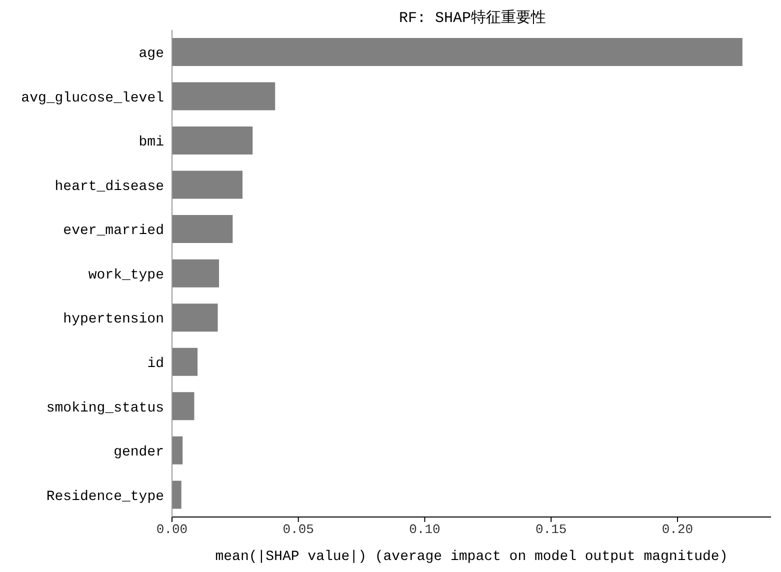 The width and height of the screenshot is (781, 572). What do you see at coordinates (472, 17) in the screenshot?
I see `chart-title: RF: SHAP特征重要性` at bounding box center [472, 17].